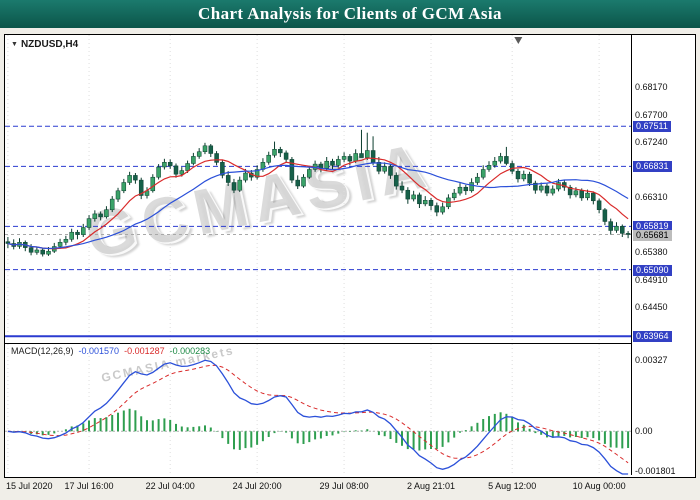  What do you see at coordinates (89, 486) in the screenshot?
I see `time-label: 17 Jul 16:00` at bounding box center [89, 486].